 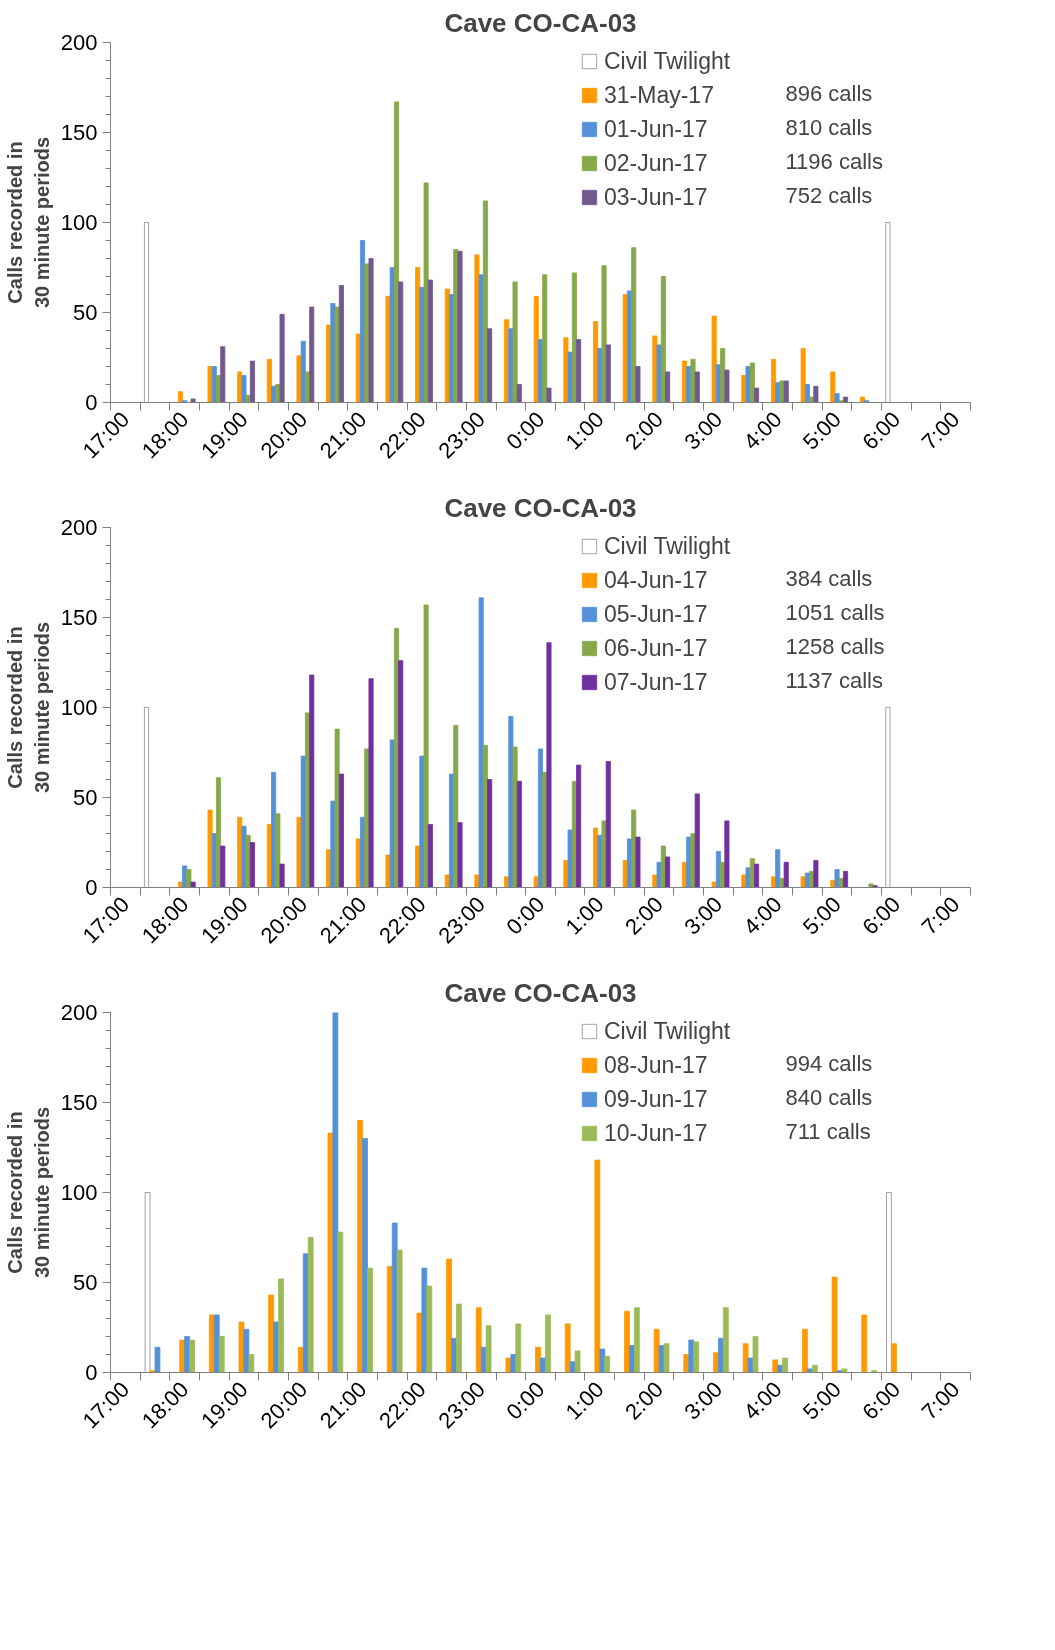 I want to click on legend-label: 31-May-17, so click(x=659, y=95).